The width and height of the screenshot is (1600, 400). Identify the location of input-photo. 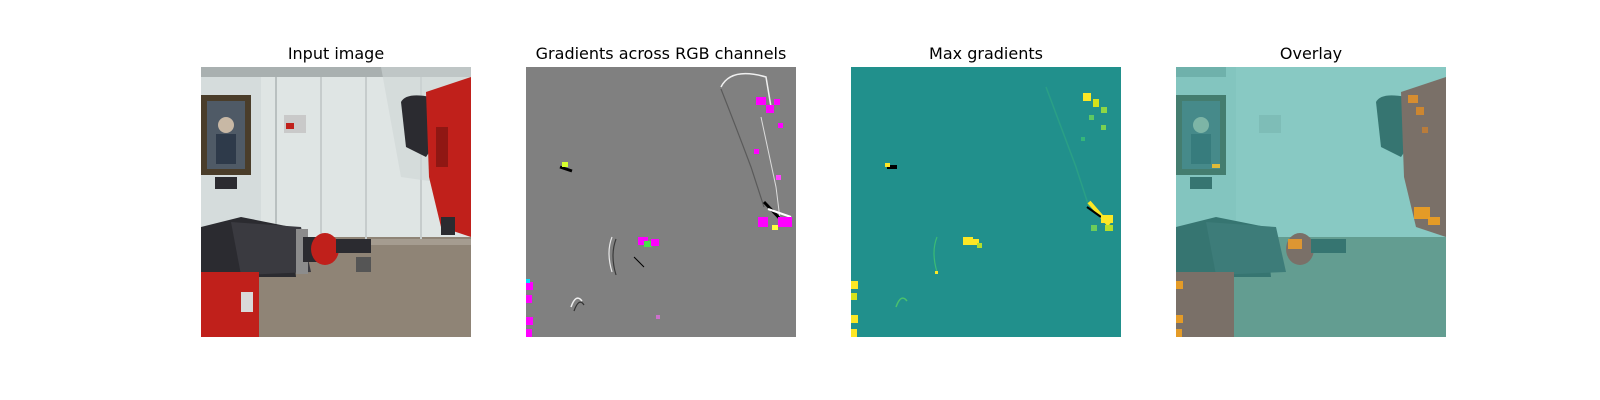
(336, 202).